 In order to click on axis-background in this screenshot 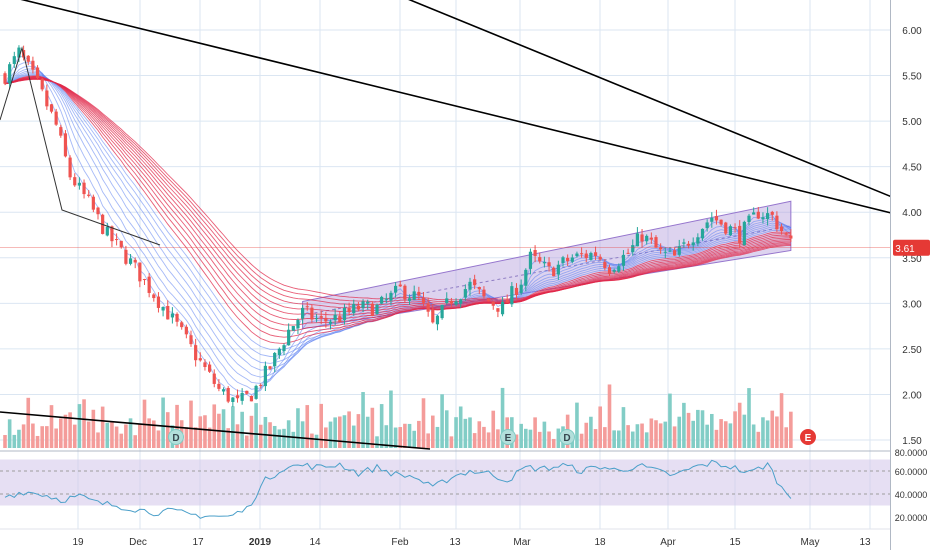, I will do `click(911, 490)`.